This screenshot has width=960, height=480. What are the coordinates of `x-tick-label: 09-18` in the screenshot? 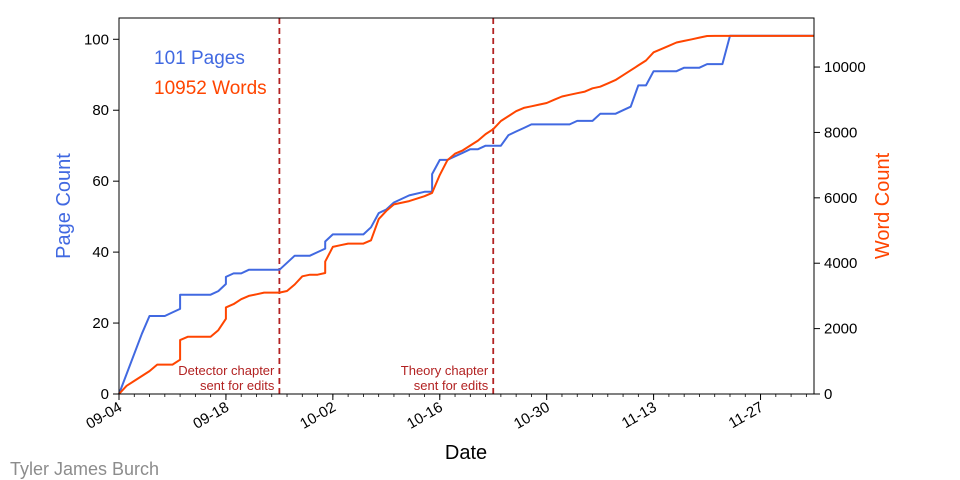 It's located at (211, 416).